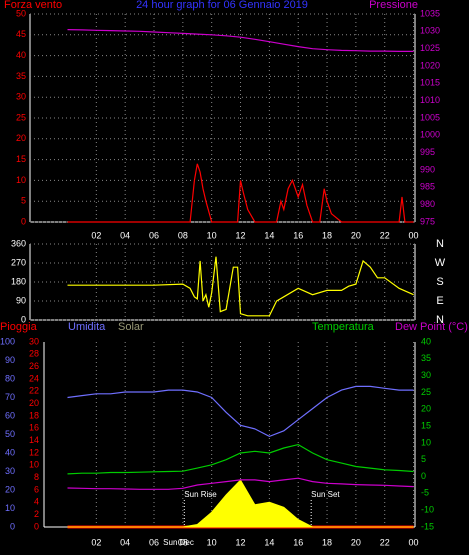 This screenshot has width=469, height=555. I want to click on y-tick-label: 70, so click(10, 397).